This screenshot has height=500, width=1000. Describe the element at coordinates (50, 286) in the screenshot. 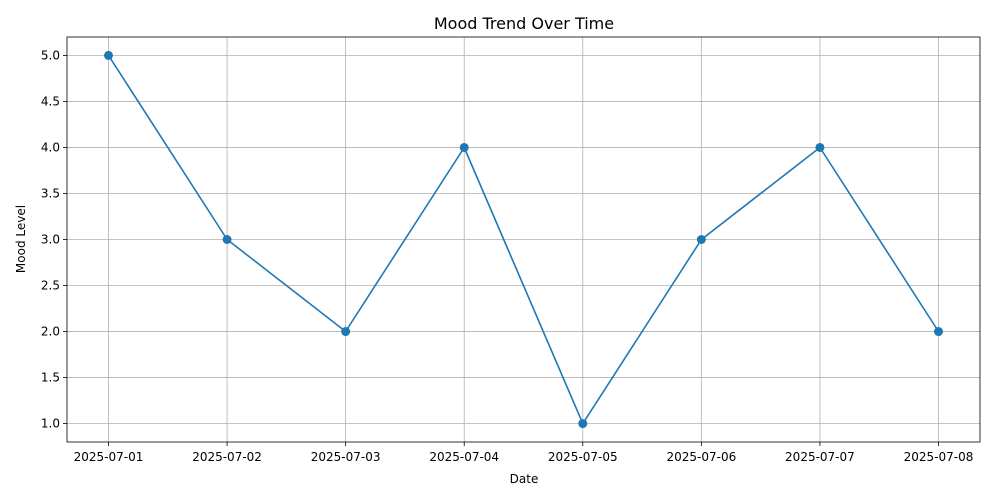

I see `y-tick-label: 2.5` at that location.